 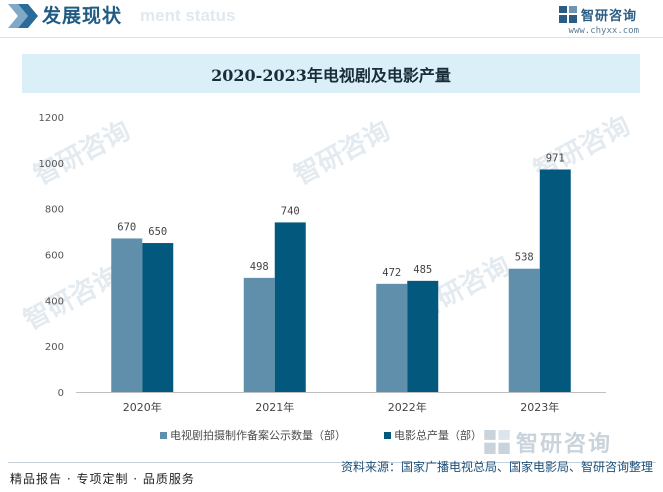 I want to click on footer-tagline: 精品报告 · 专项定制 · 品质服务, so click(x=102, y=479).